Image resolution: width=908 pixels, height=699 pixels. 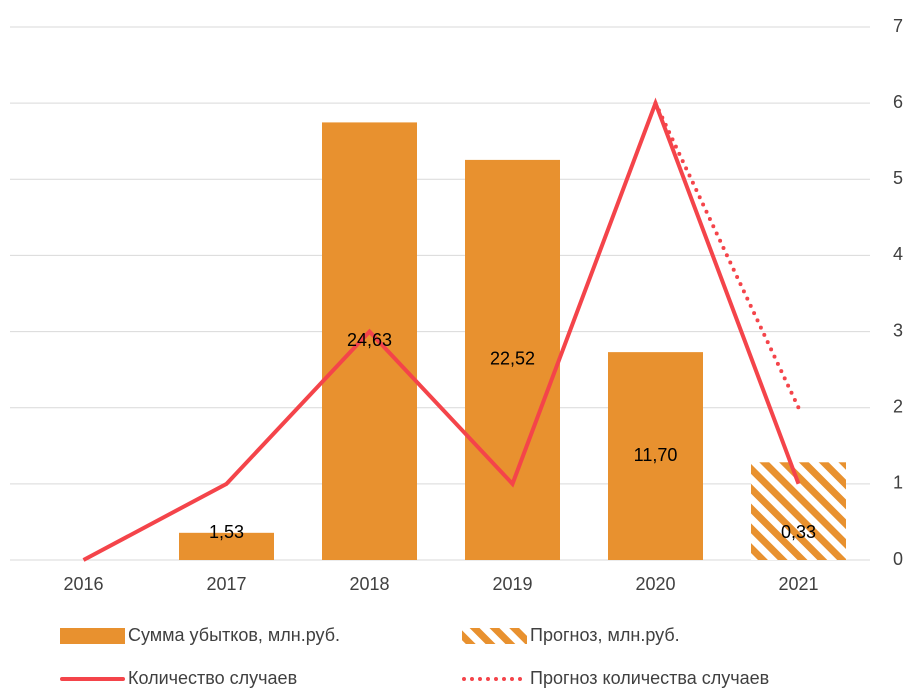 I want to click on y2-tick-label: 2, so click(x=898, y=406).